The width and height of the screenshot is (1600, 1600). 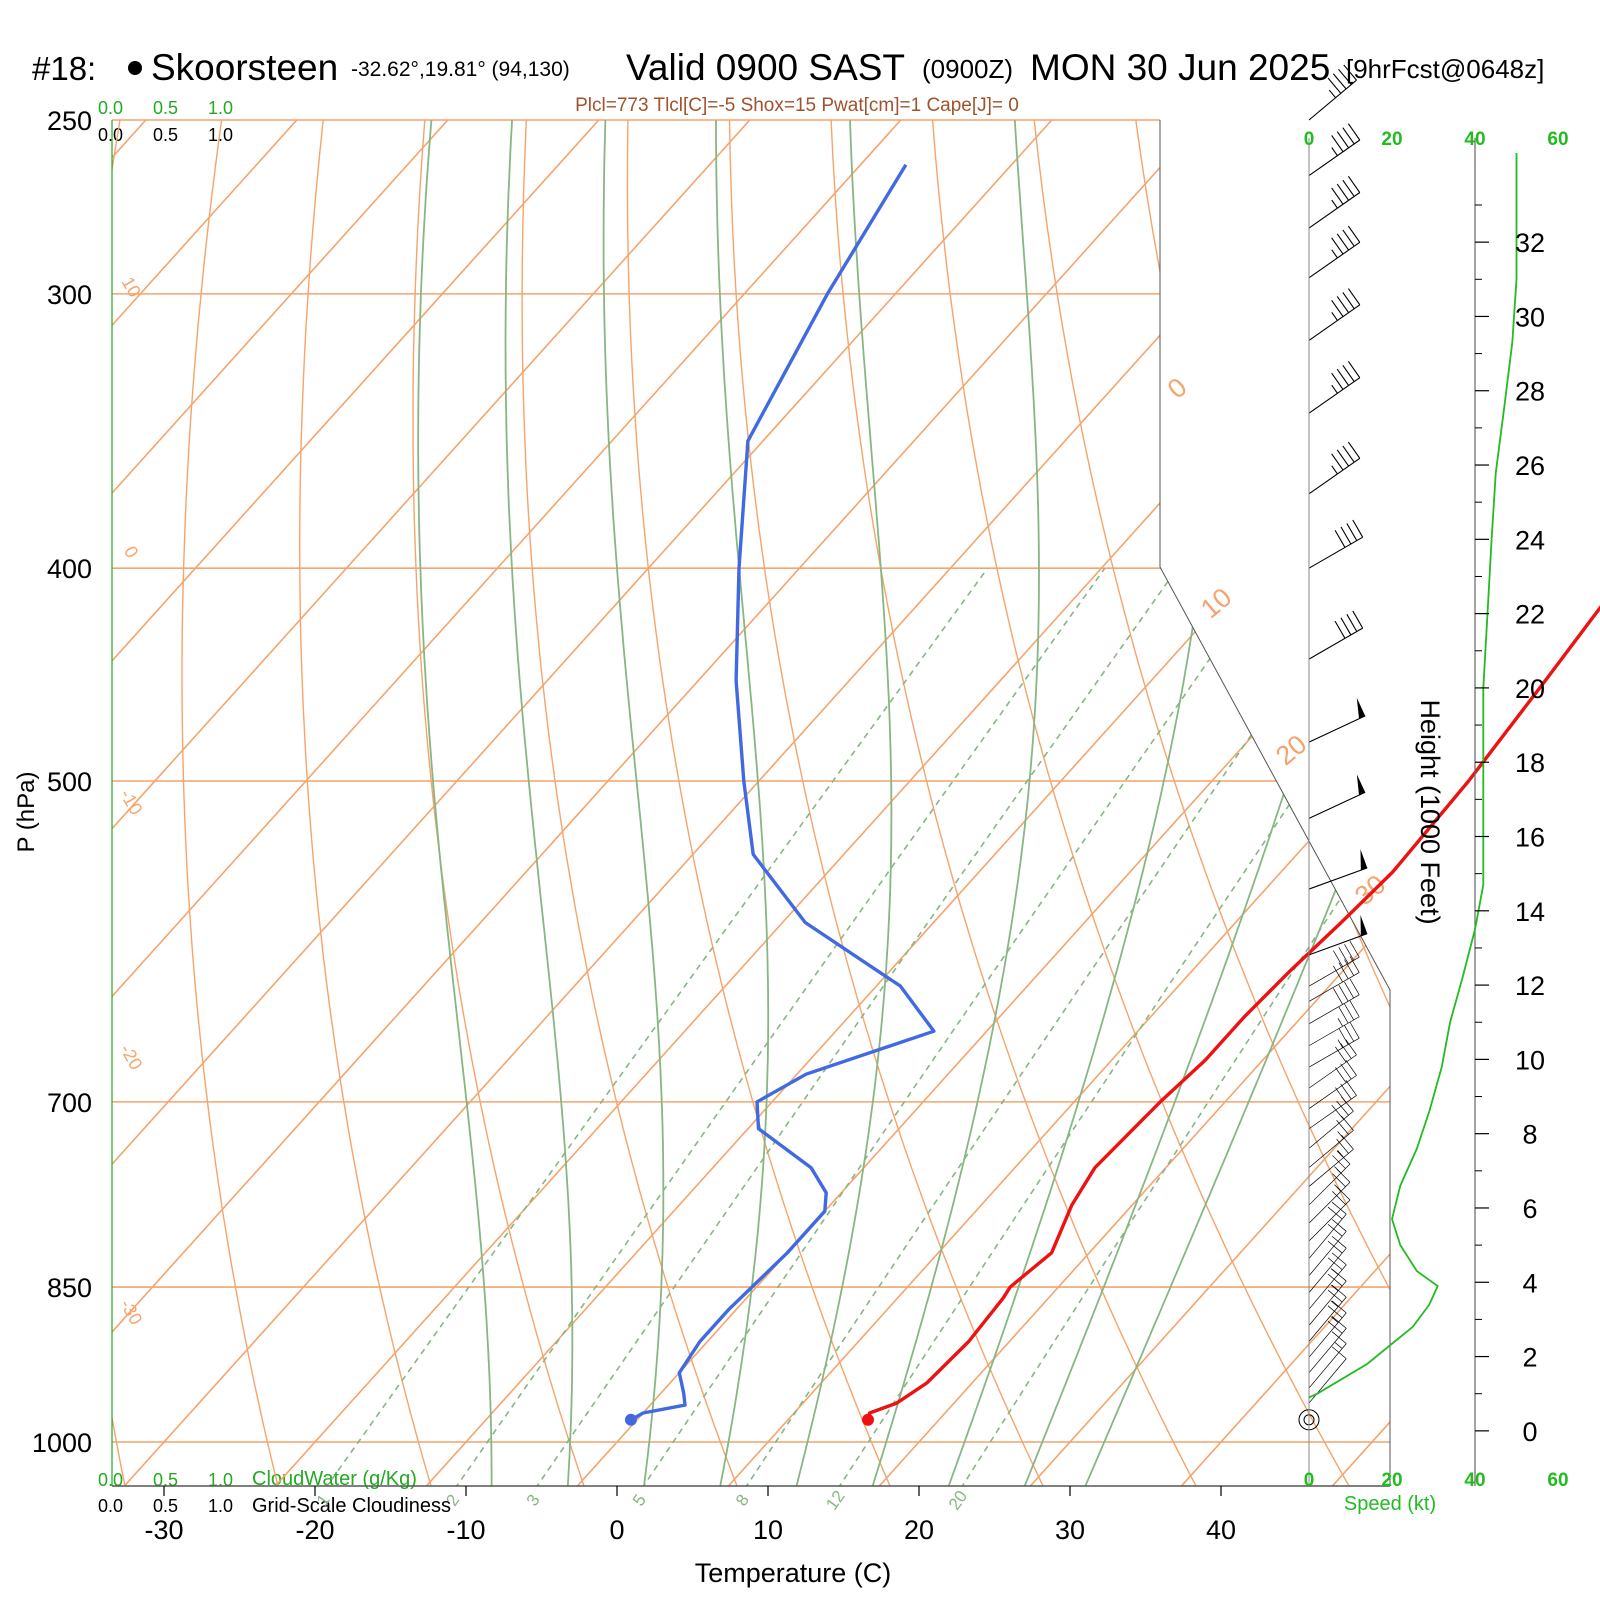 I want to click on height-tick-label: 28, so click(x=1530, y=392).